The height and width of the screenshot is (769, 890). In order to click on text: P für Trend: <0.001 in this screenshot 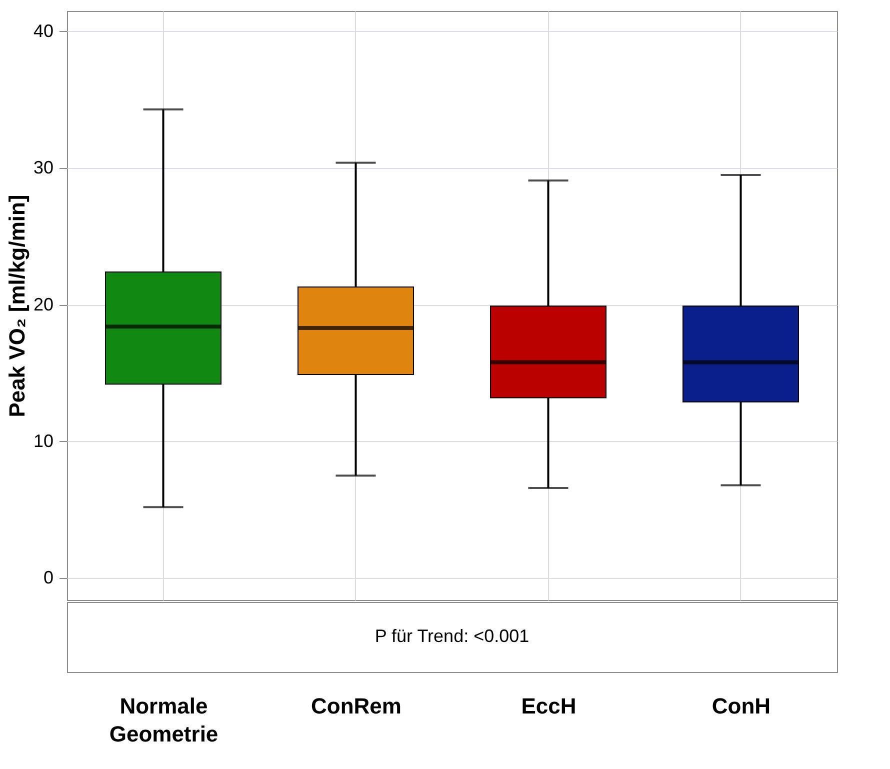, I will do `click(452, 636)`.